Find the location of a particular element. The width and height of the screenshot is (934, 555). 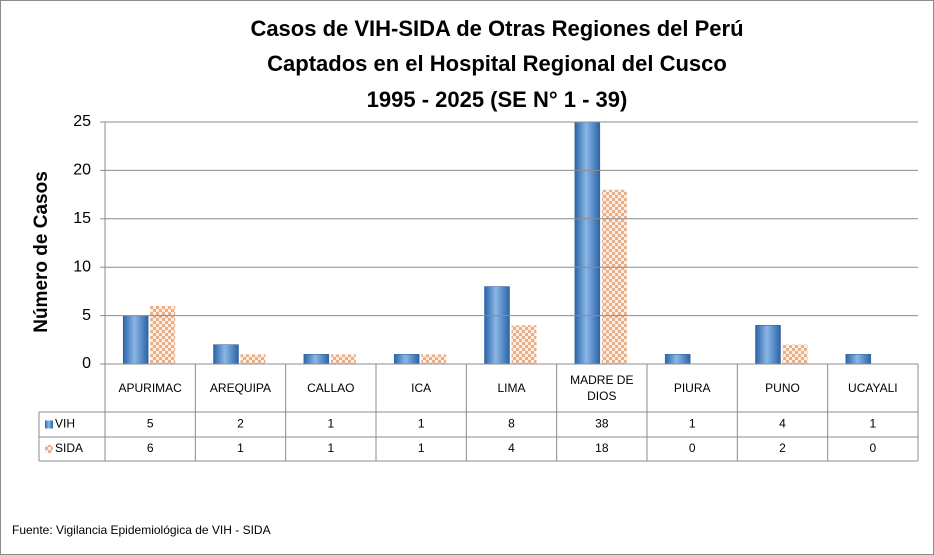

x-category-cell: ICA is located at coordinates (421, 388).